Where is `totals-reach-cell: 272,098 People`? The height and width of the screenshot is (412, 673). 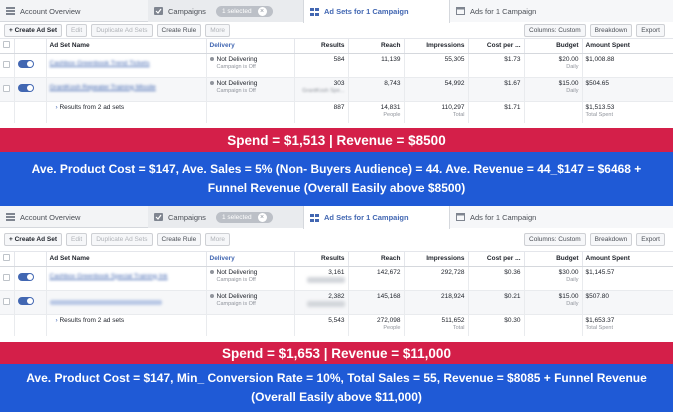 totals-reach-cell: 272,098 People is located at coordinates (376, 325).